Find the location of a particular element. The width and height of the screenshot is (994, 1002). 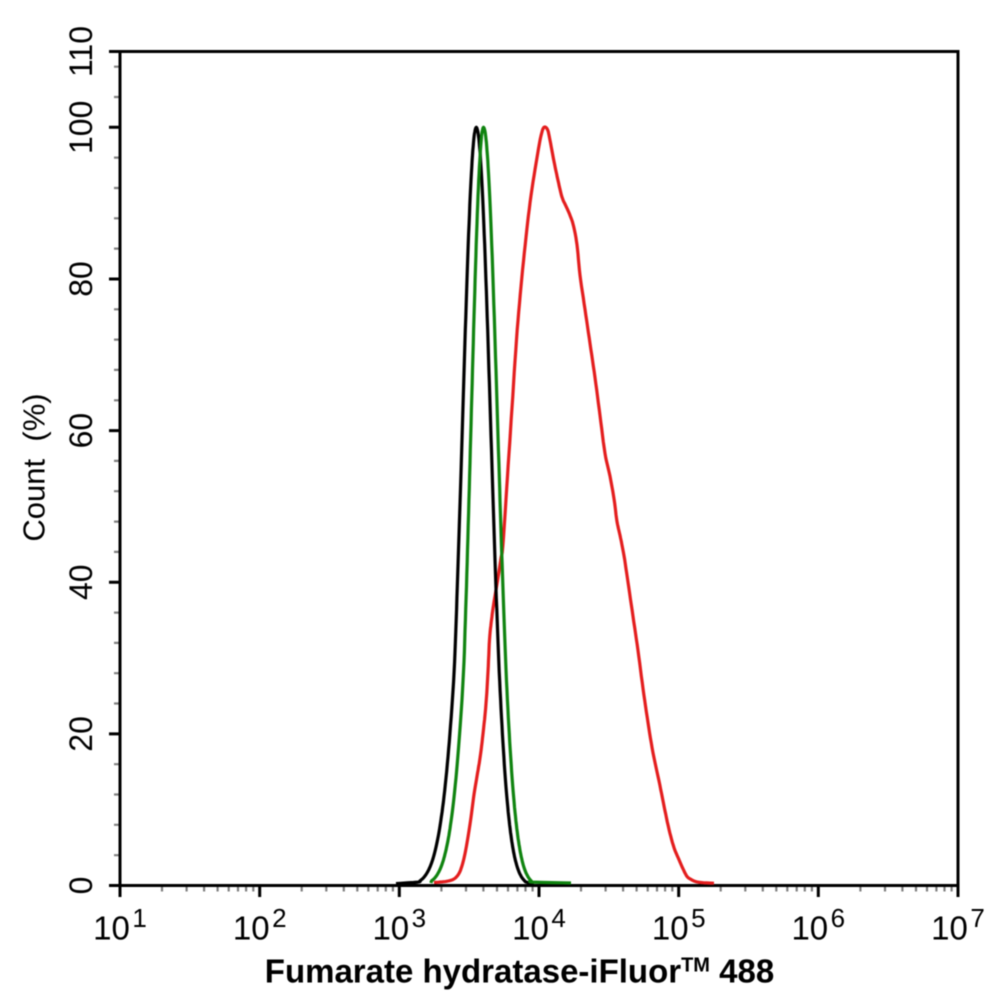

svg-text: 100 is located at coordinates (81, 127).